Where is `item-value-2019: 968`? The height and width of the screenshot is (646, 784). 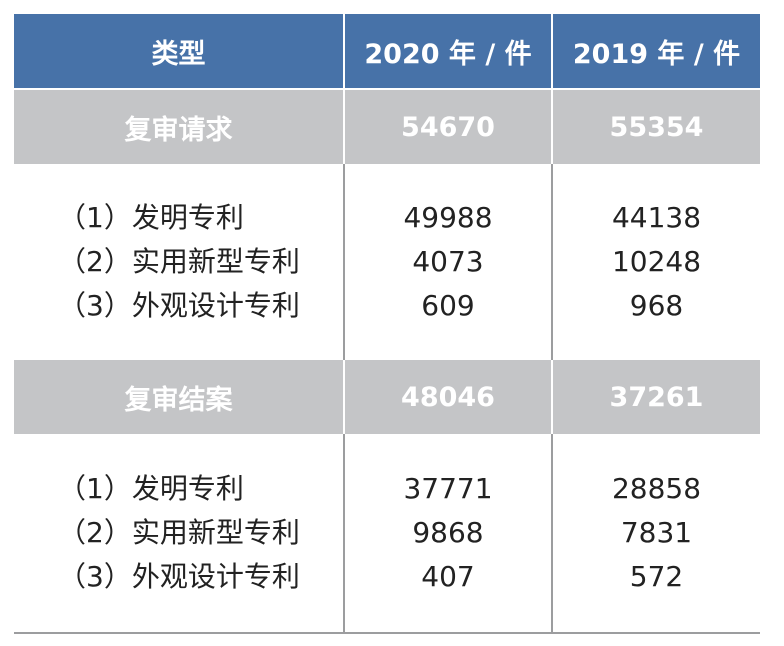 item-value-2019: 968 is located at coordinates (656, 305).